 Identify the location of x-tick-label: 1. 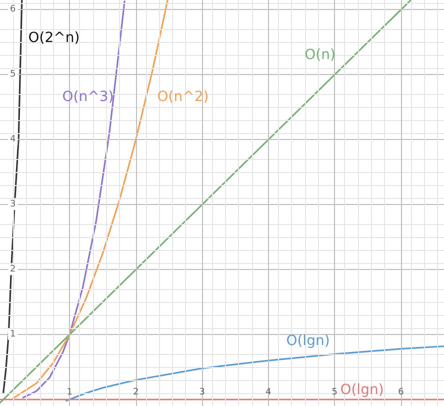
(69, 393).